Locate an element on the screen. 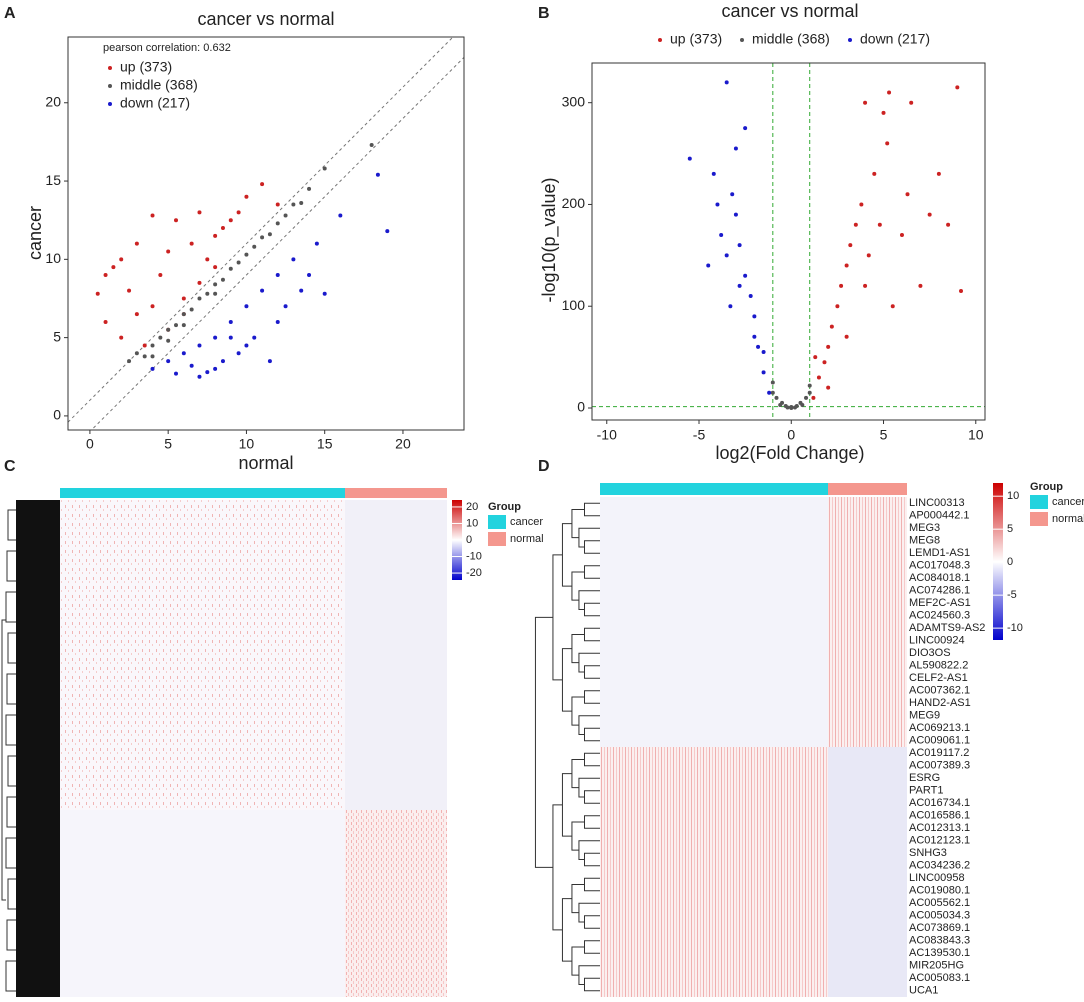 Image resolution: width=1084 pixels, height=1002 pixels. legend-title: Group is located at coordinates (1046, 487).